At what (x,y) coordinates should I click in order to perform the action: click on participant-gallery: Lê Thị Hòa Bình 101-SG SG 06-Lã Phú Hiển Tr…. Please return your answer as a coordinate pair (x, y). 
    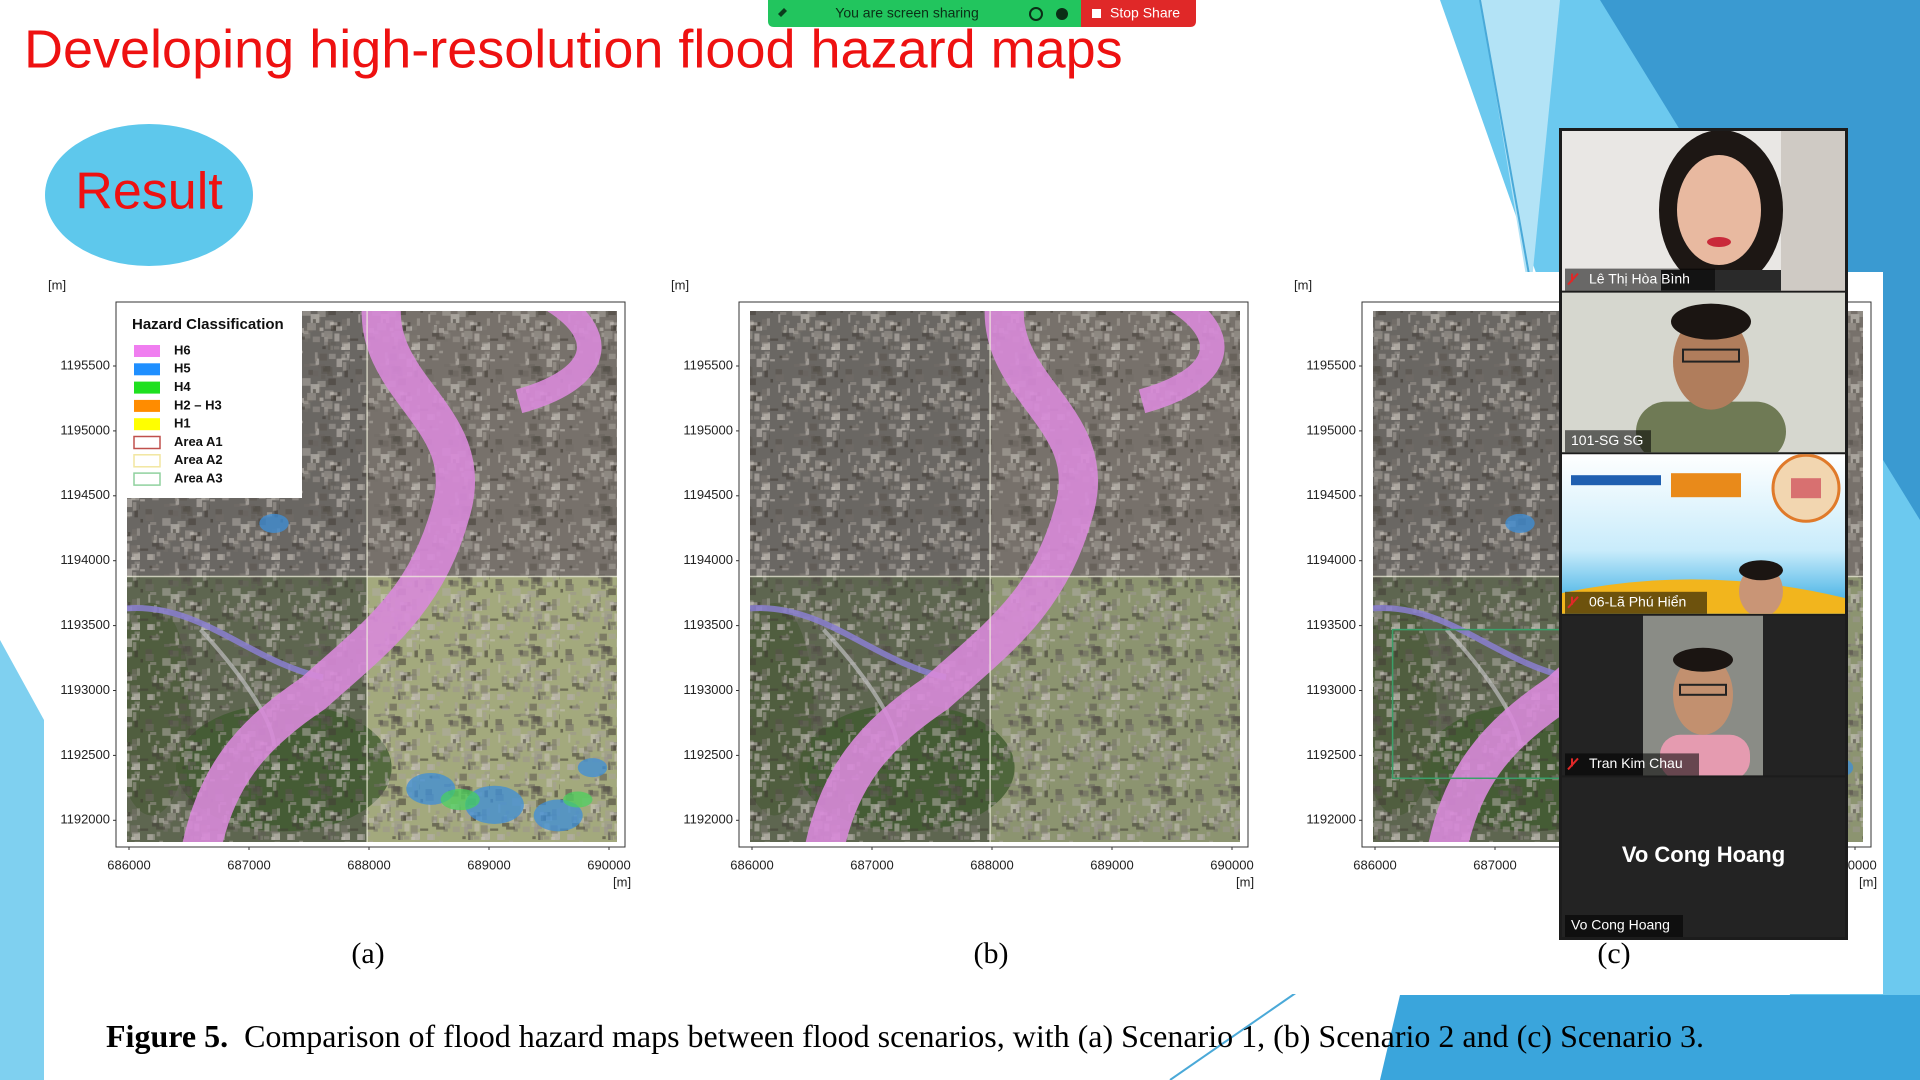
    Looking at the image, I should click on (1703, 534).